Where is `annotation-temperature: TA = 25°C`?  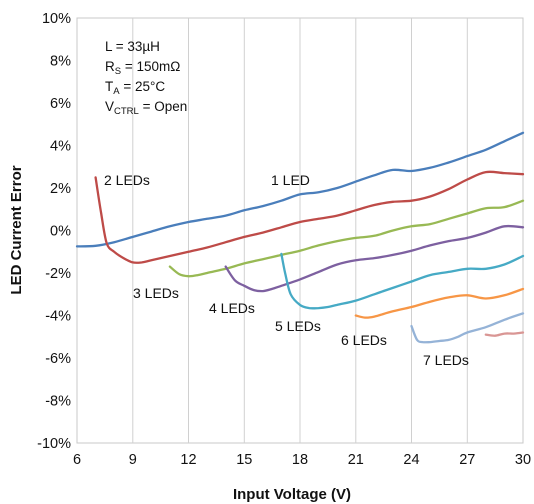
annotation-temperature: TA = 25°C is located at coordinates (135, 88).